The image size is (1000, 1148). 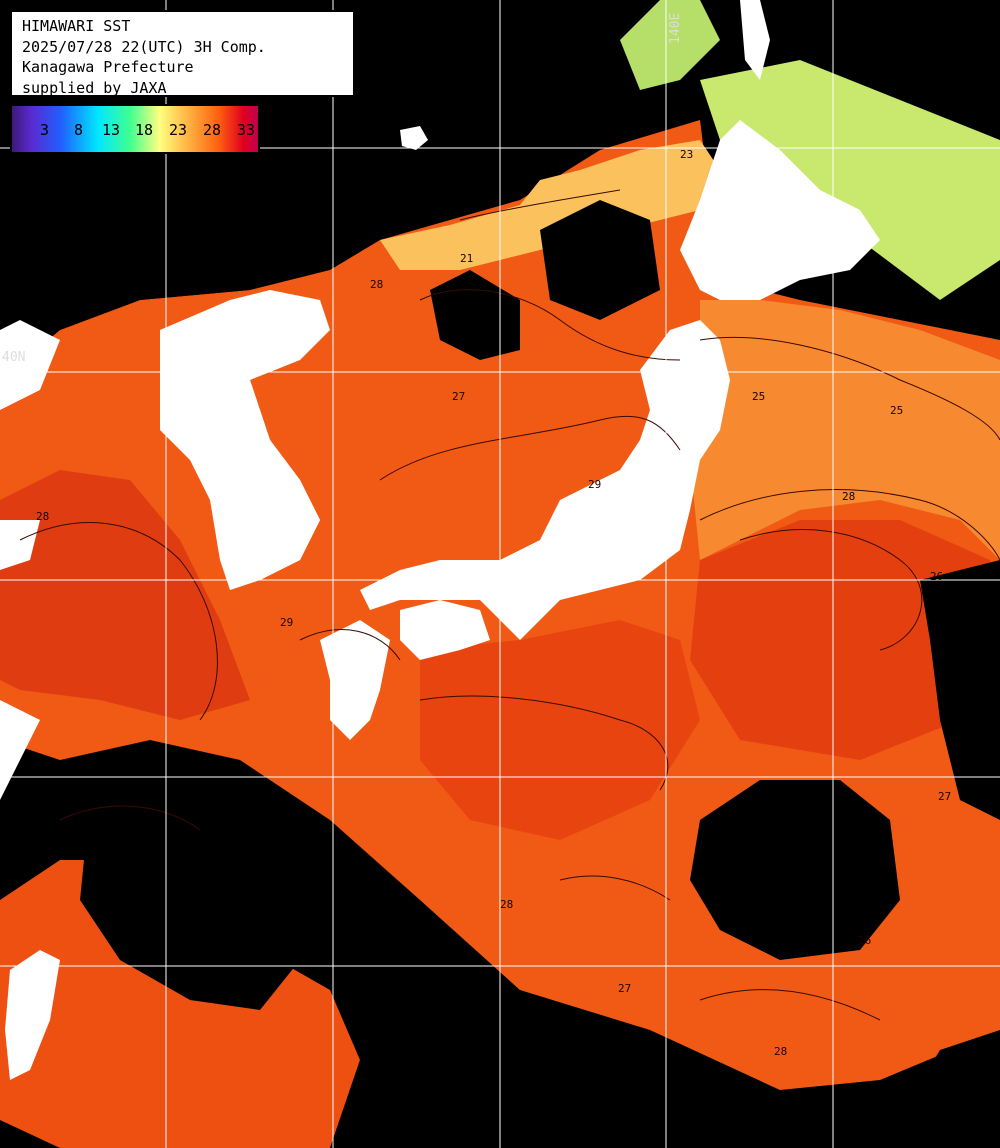 What do you see at coordinates (545, 480) in the screenshot?
I see `land-japan-honshu` at bounding box center [545, 480].